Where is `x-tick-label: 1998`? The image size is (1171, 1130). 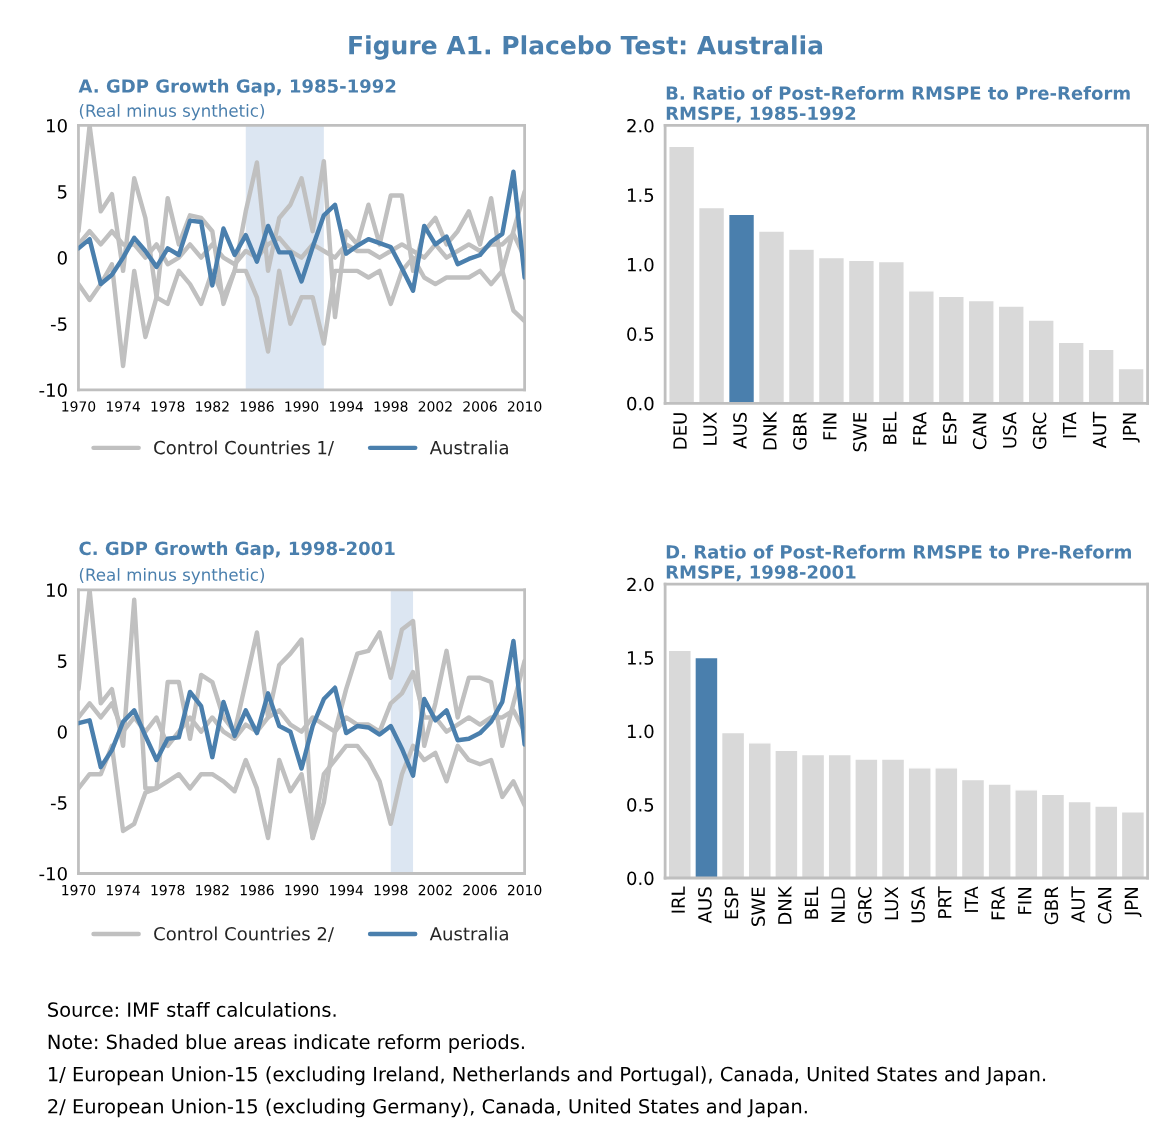
x-tick-label: 1998 is located at coordinates (391, 406).